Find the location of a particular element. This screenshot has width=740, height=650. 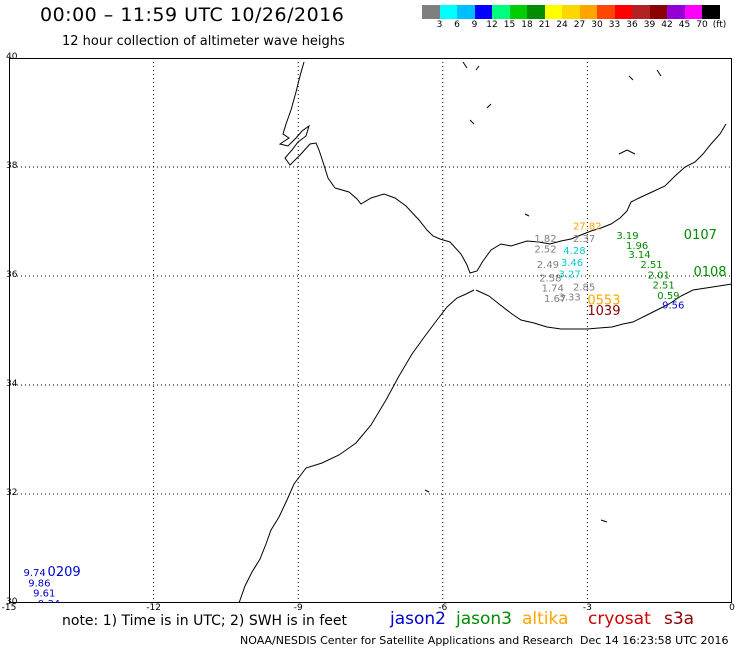

swh-value: 3.27 is located at coordinates (569, 275).